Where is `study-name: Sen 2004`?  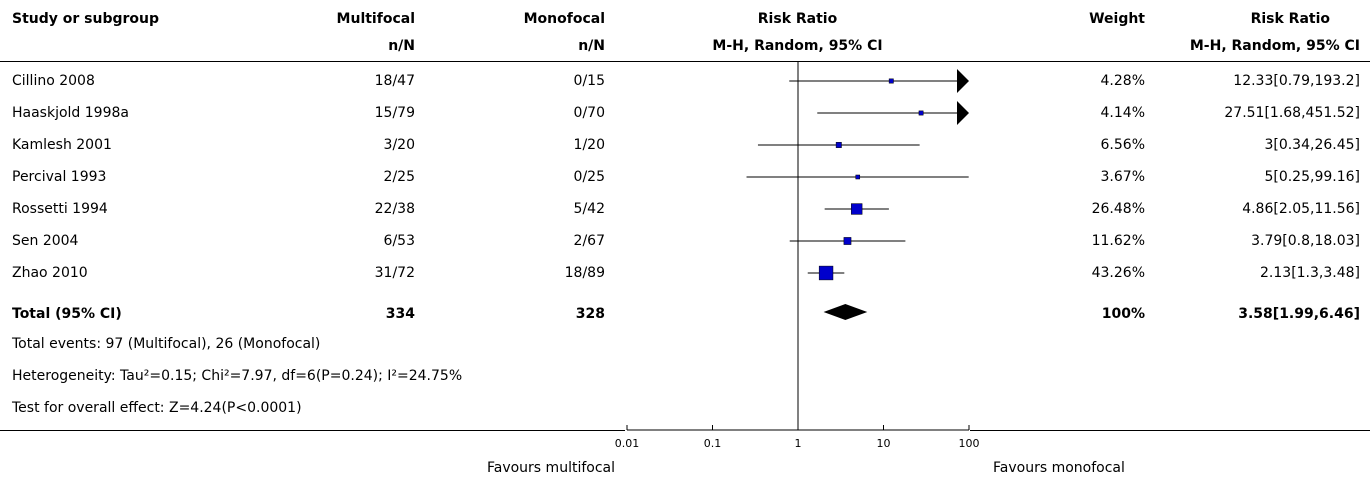 study-name: Sen 2004 is located at coordinates (45, 241).